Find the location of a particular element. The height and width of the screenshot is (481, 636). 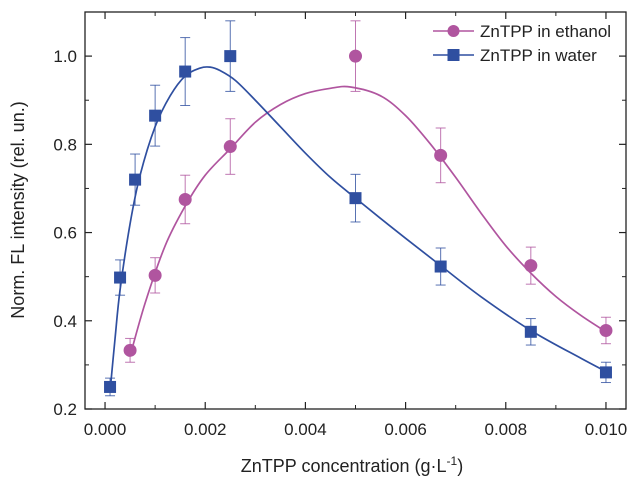

legend-label-ethanol: ZnTPP in ethanol is located at coordinates (545, 31).